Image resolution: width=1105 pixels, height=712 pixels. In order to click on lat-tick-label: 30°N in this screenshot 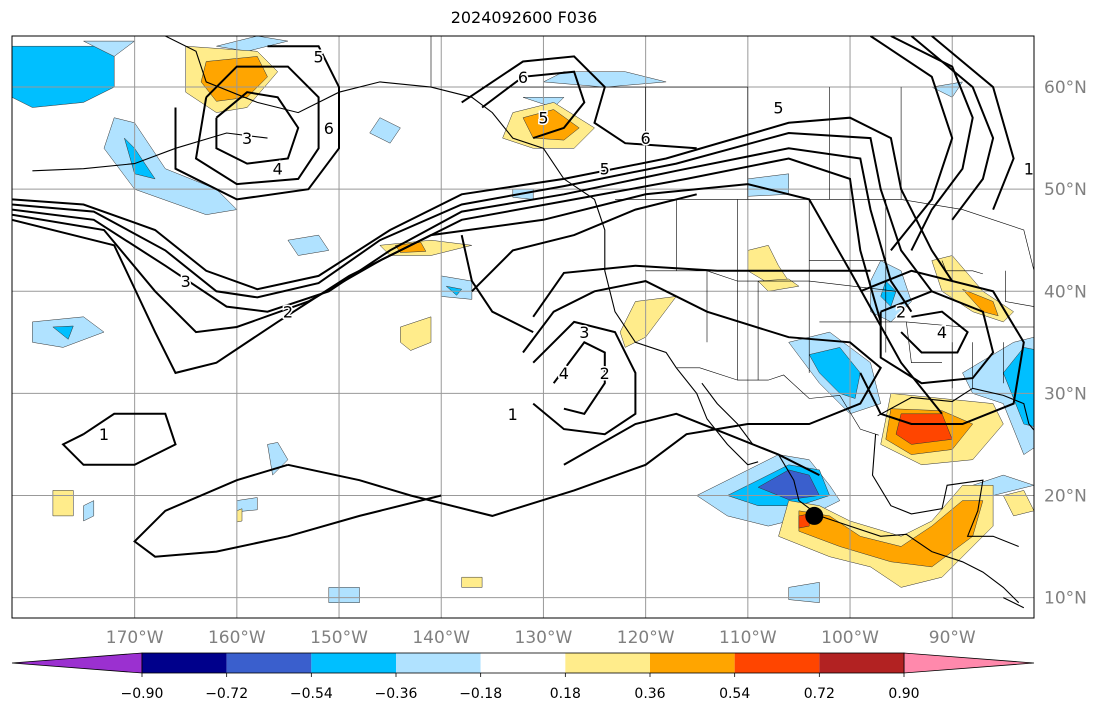, I will do `click(1065, 394)`.